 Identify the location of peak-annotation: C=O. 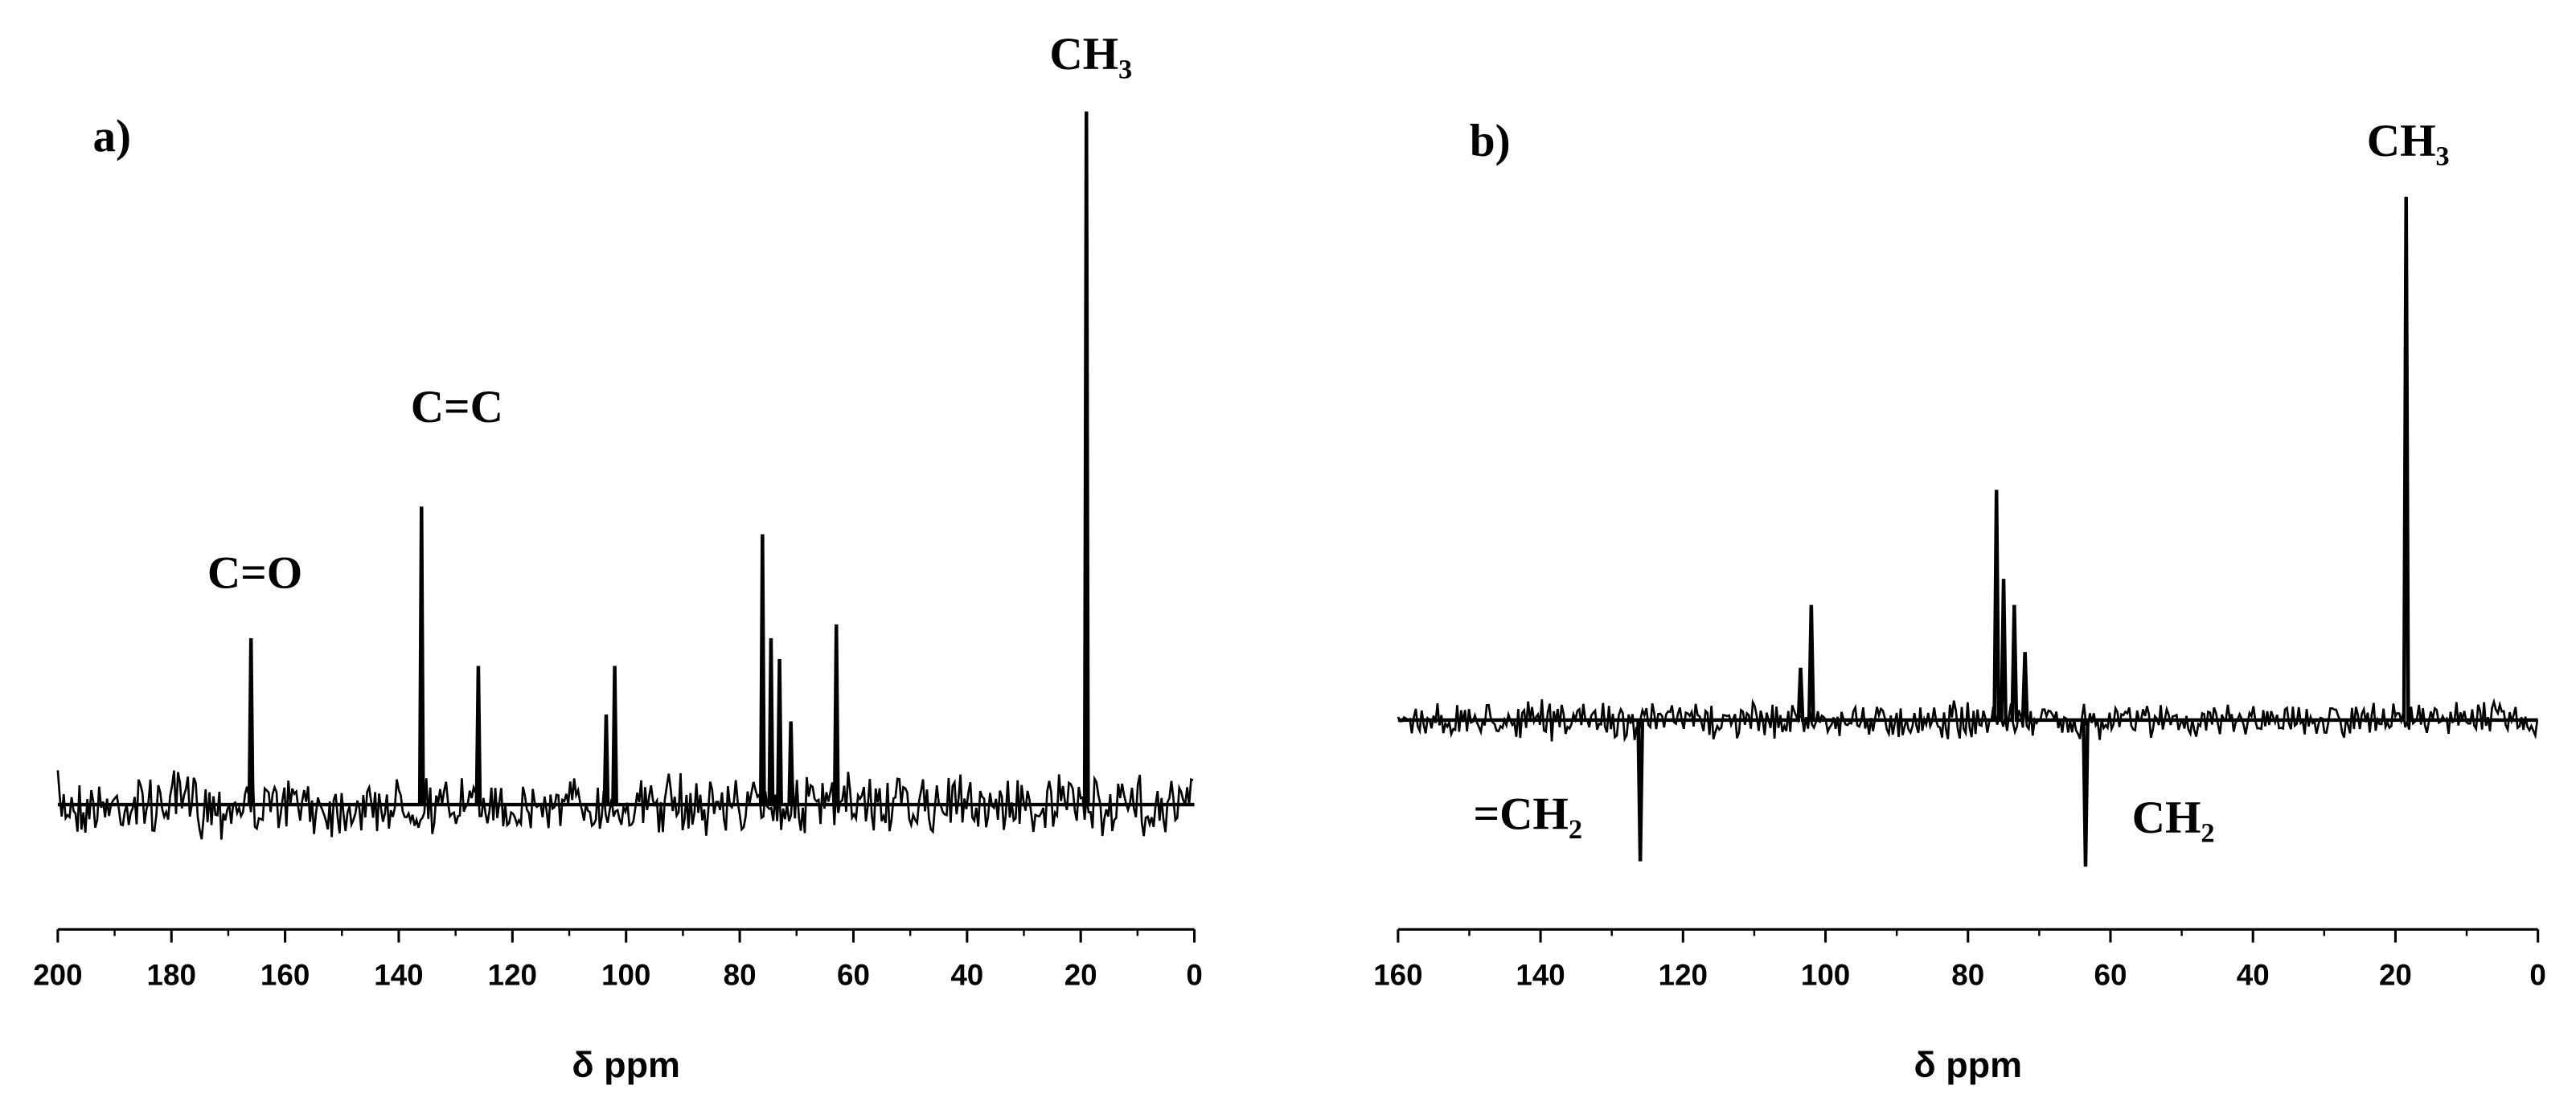
(254, 572).